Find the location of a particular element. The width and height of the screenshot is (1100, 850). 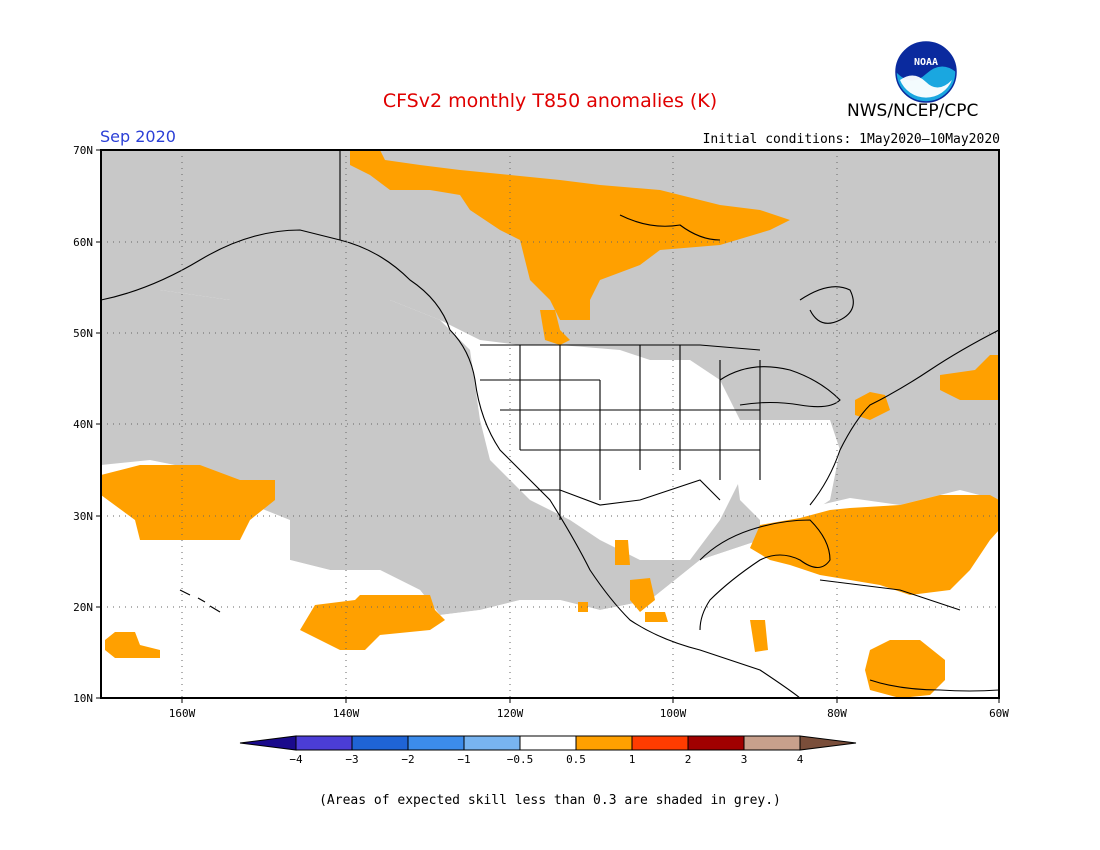

legend-label: 0.5 is located at coordinates (576, 759).